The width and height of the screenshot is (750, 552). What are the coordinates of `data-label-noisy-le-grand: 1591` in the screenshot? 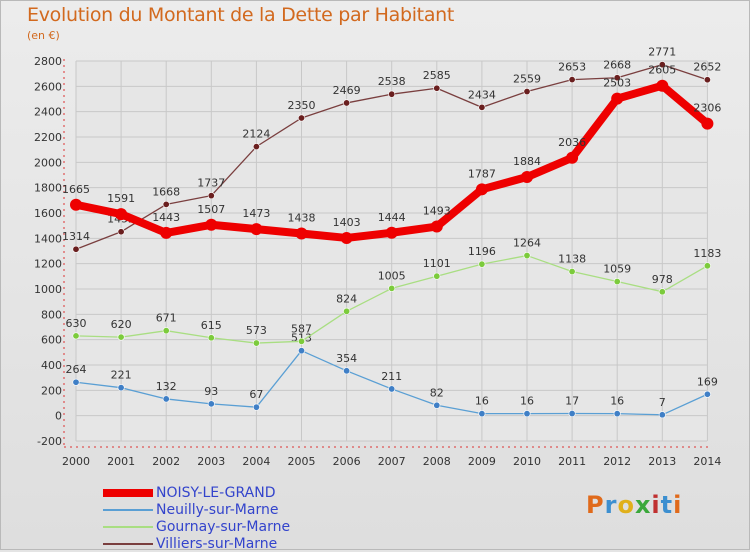 It's located at (121, 198).